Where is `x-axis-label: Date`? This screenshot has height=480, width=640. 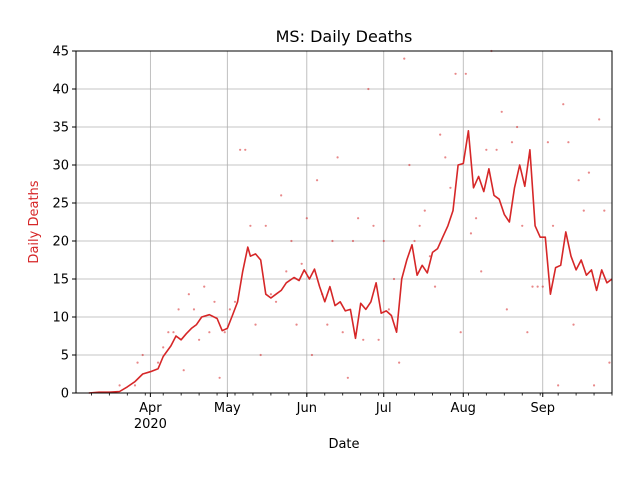
x-axis-label: Date is located at coordinates (343, 444).